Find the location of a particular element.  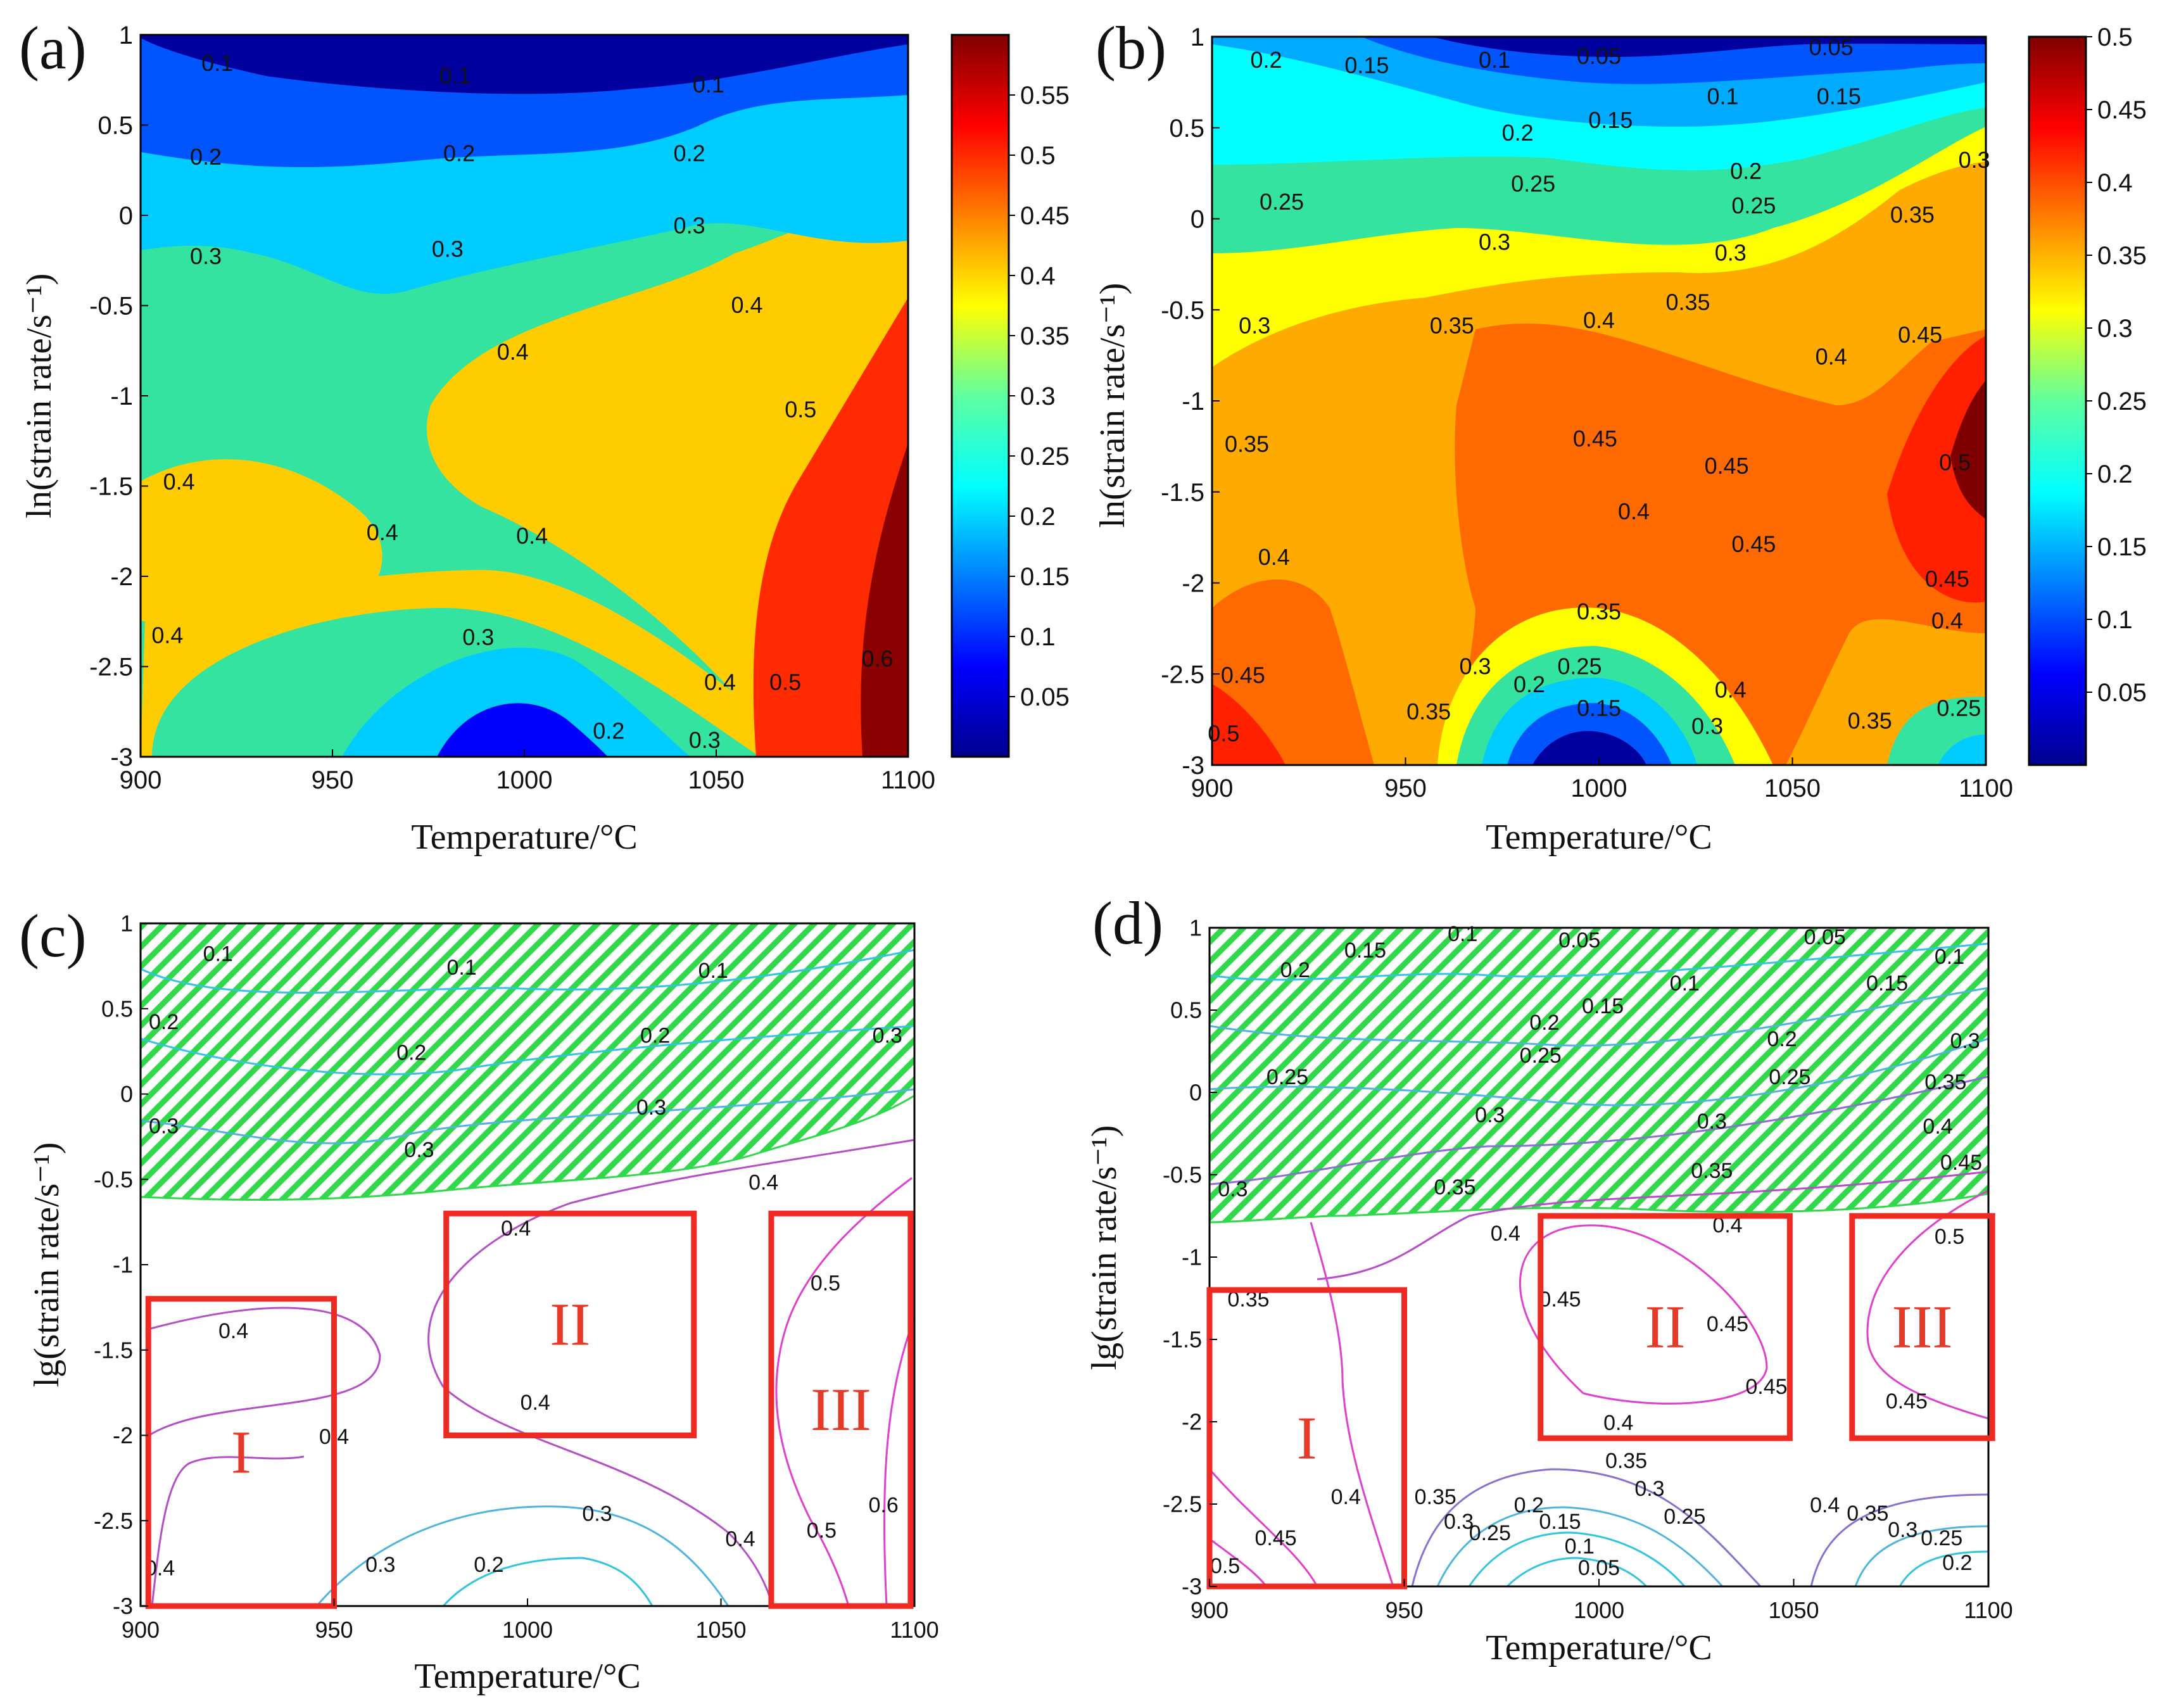

y-tick-label: 1 is located at coordinates (1196, 928).